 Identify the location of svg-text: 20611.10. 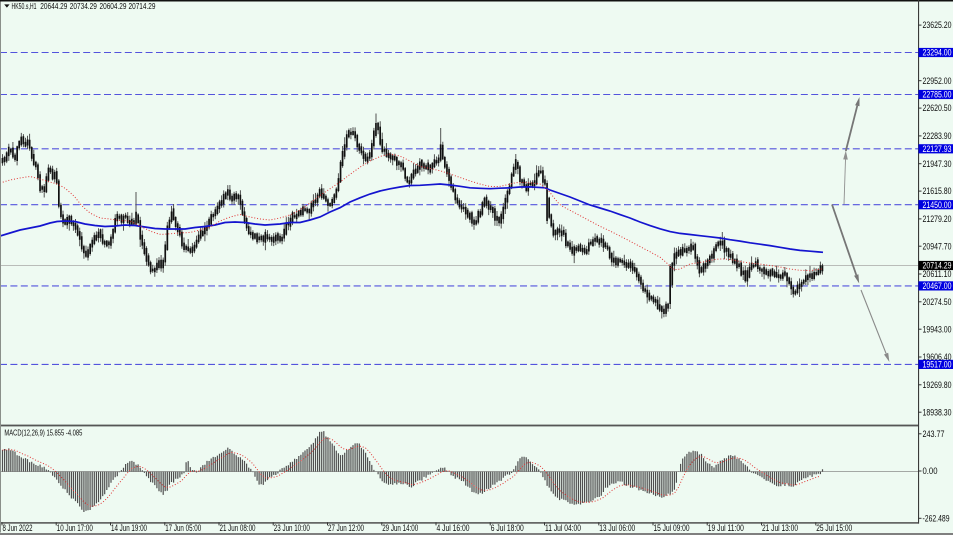
(937, 274).